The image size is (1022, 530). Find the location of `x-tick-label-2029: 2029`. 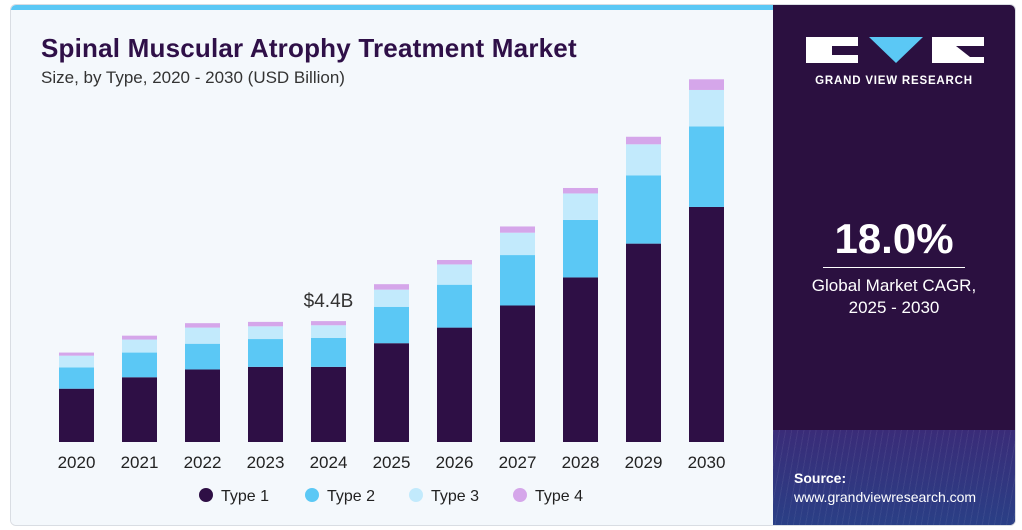

x-tick-label-2029: 2029 is located at coordinates (644, 462).